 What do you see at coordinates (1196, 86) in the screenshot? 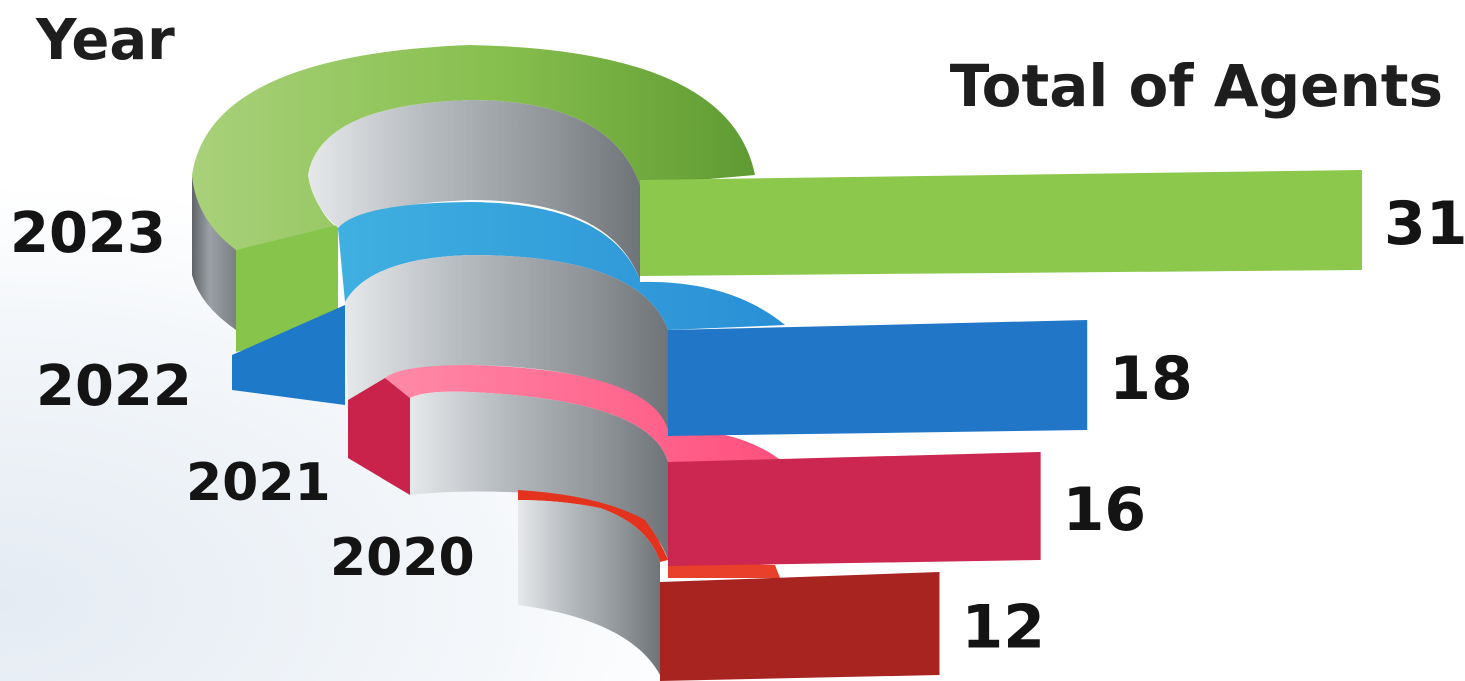
I see `x-axis-title: Total of Agents` at bounding box center [1196, 86].